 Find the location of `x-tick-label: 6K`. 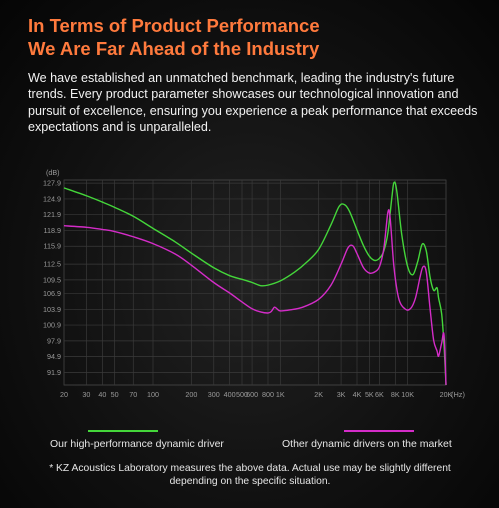

x-tick-label: 6K is located at coordinates (379, 394).